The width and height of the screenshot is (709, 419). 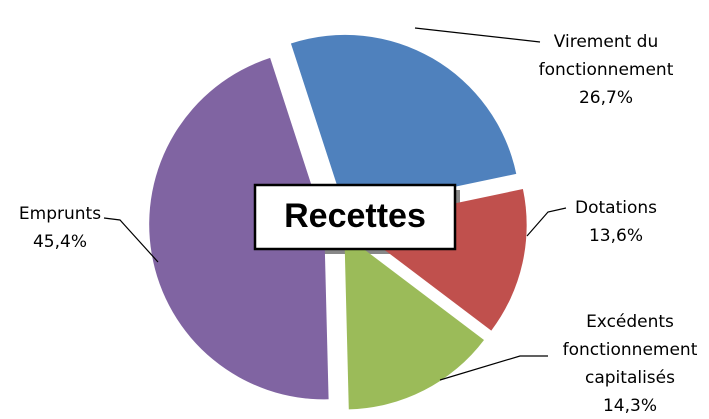 I want to click on value-label: 26,7%, so click(x=606, y=98).